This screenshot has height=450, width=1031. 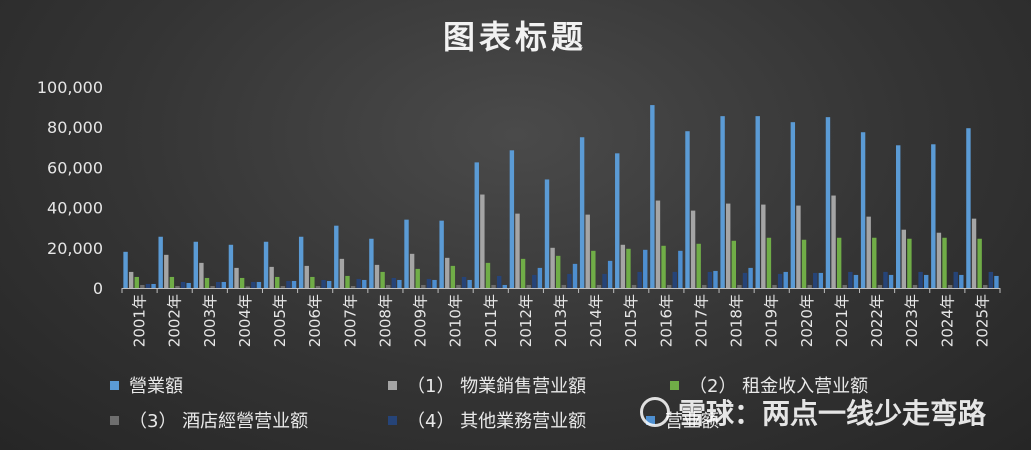 What do you see at coordinates (701, 320) in the screenshot?
I see `x-tick-label: 2017年` at bounding box center [701, 320].